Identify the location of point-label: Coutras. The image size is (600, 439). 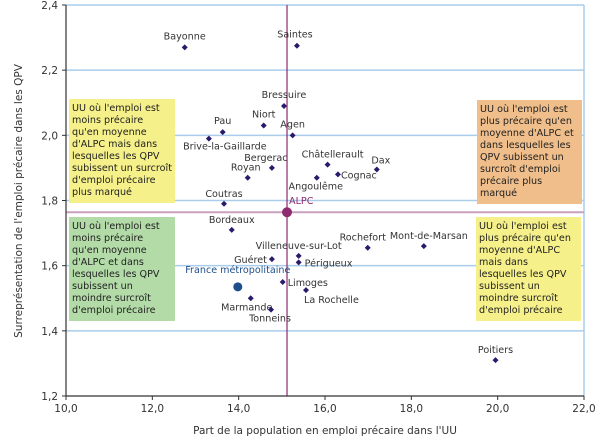
(223, 194).